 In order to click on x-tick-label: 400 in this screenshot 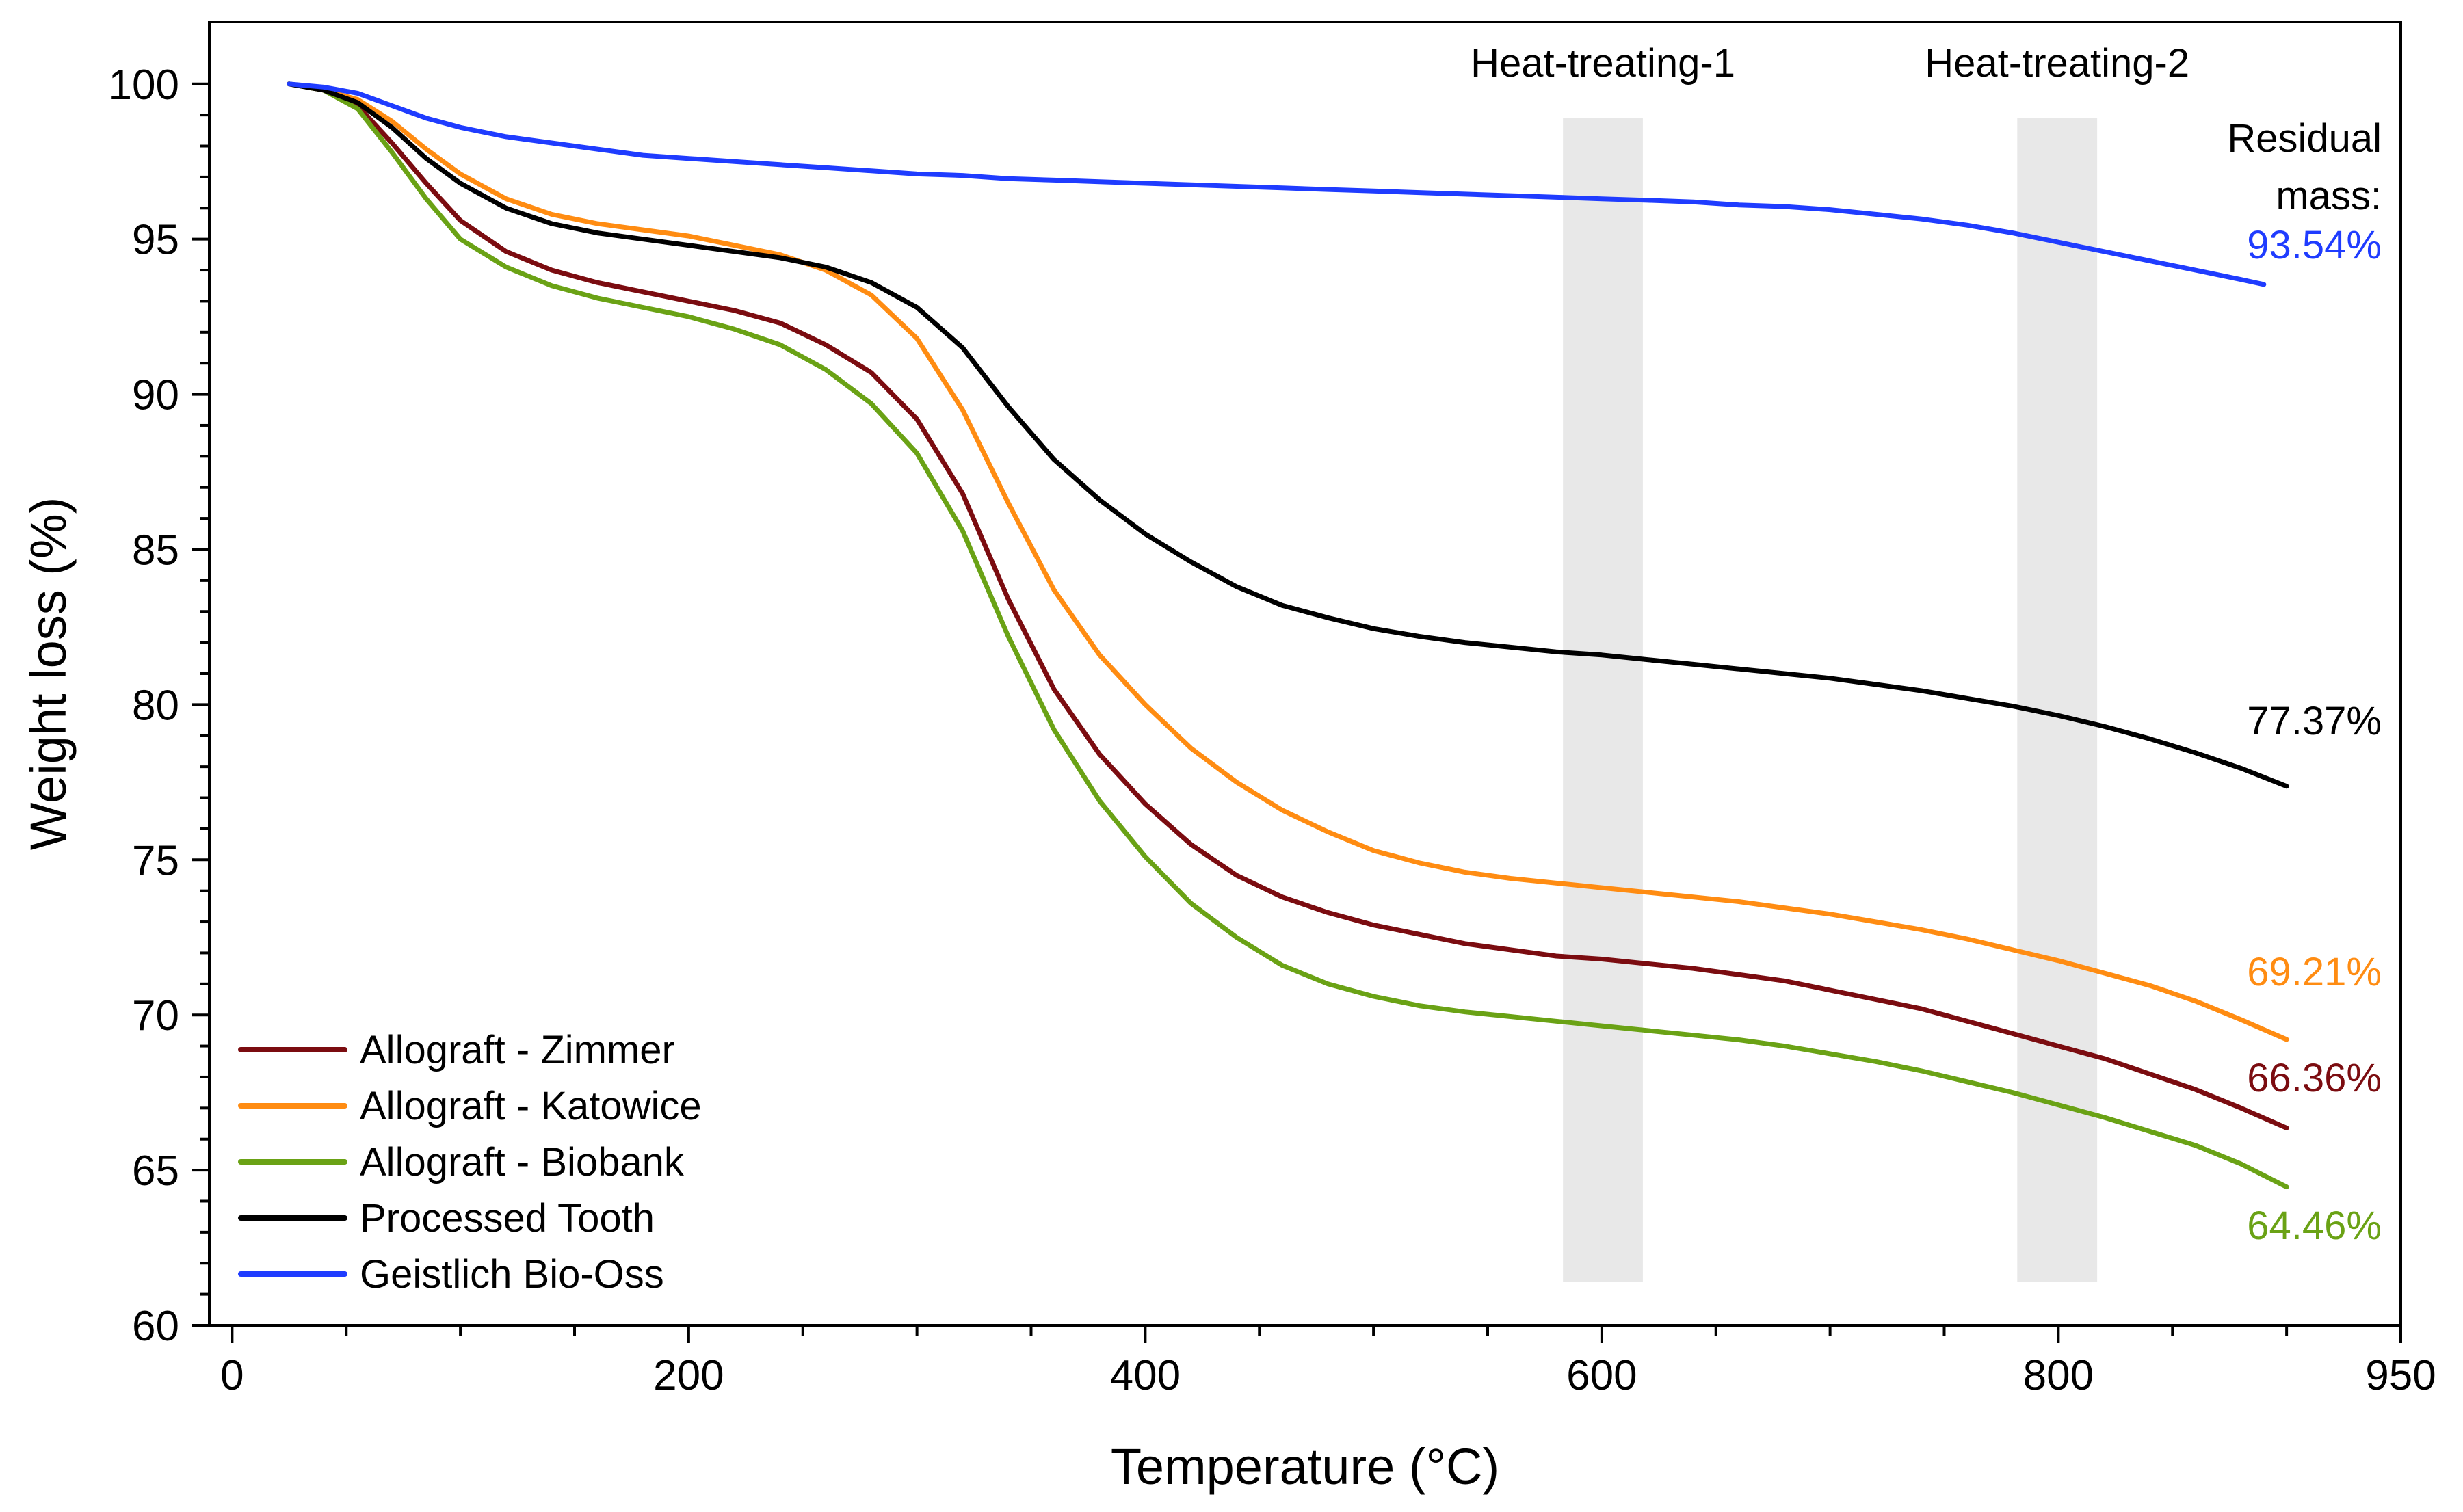, I will do `click(1145, 1375)`.